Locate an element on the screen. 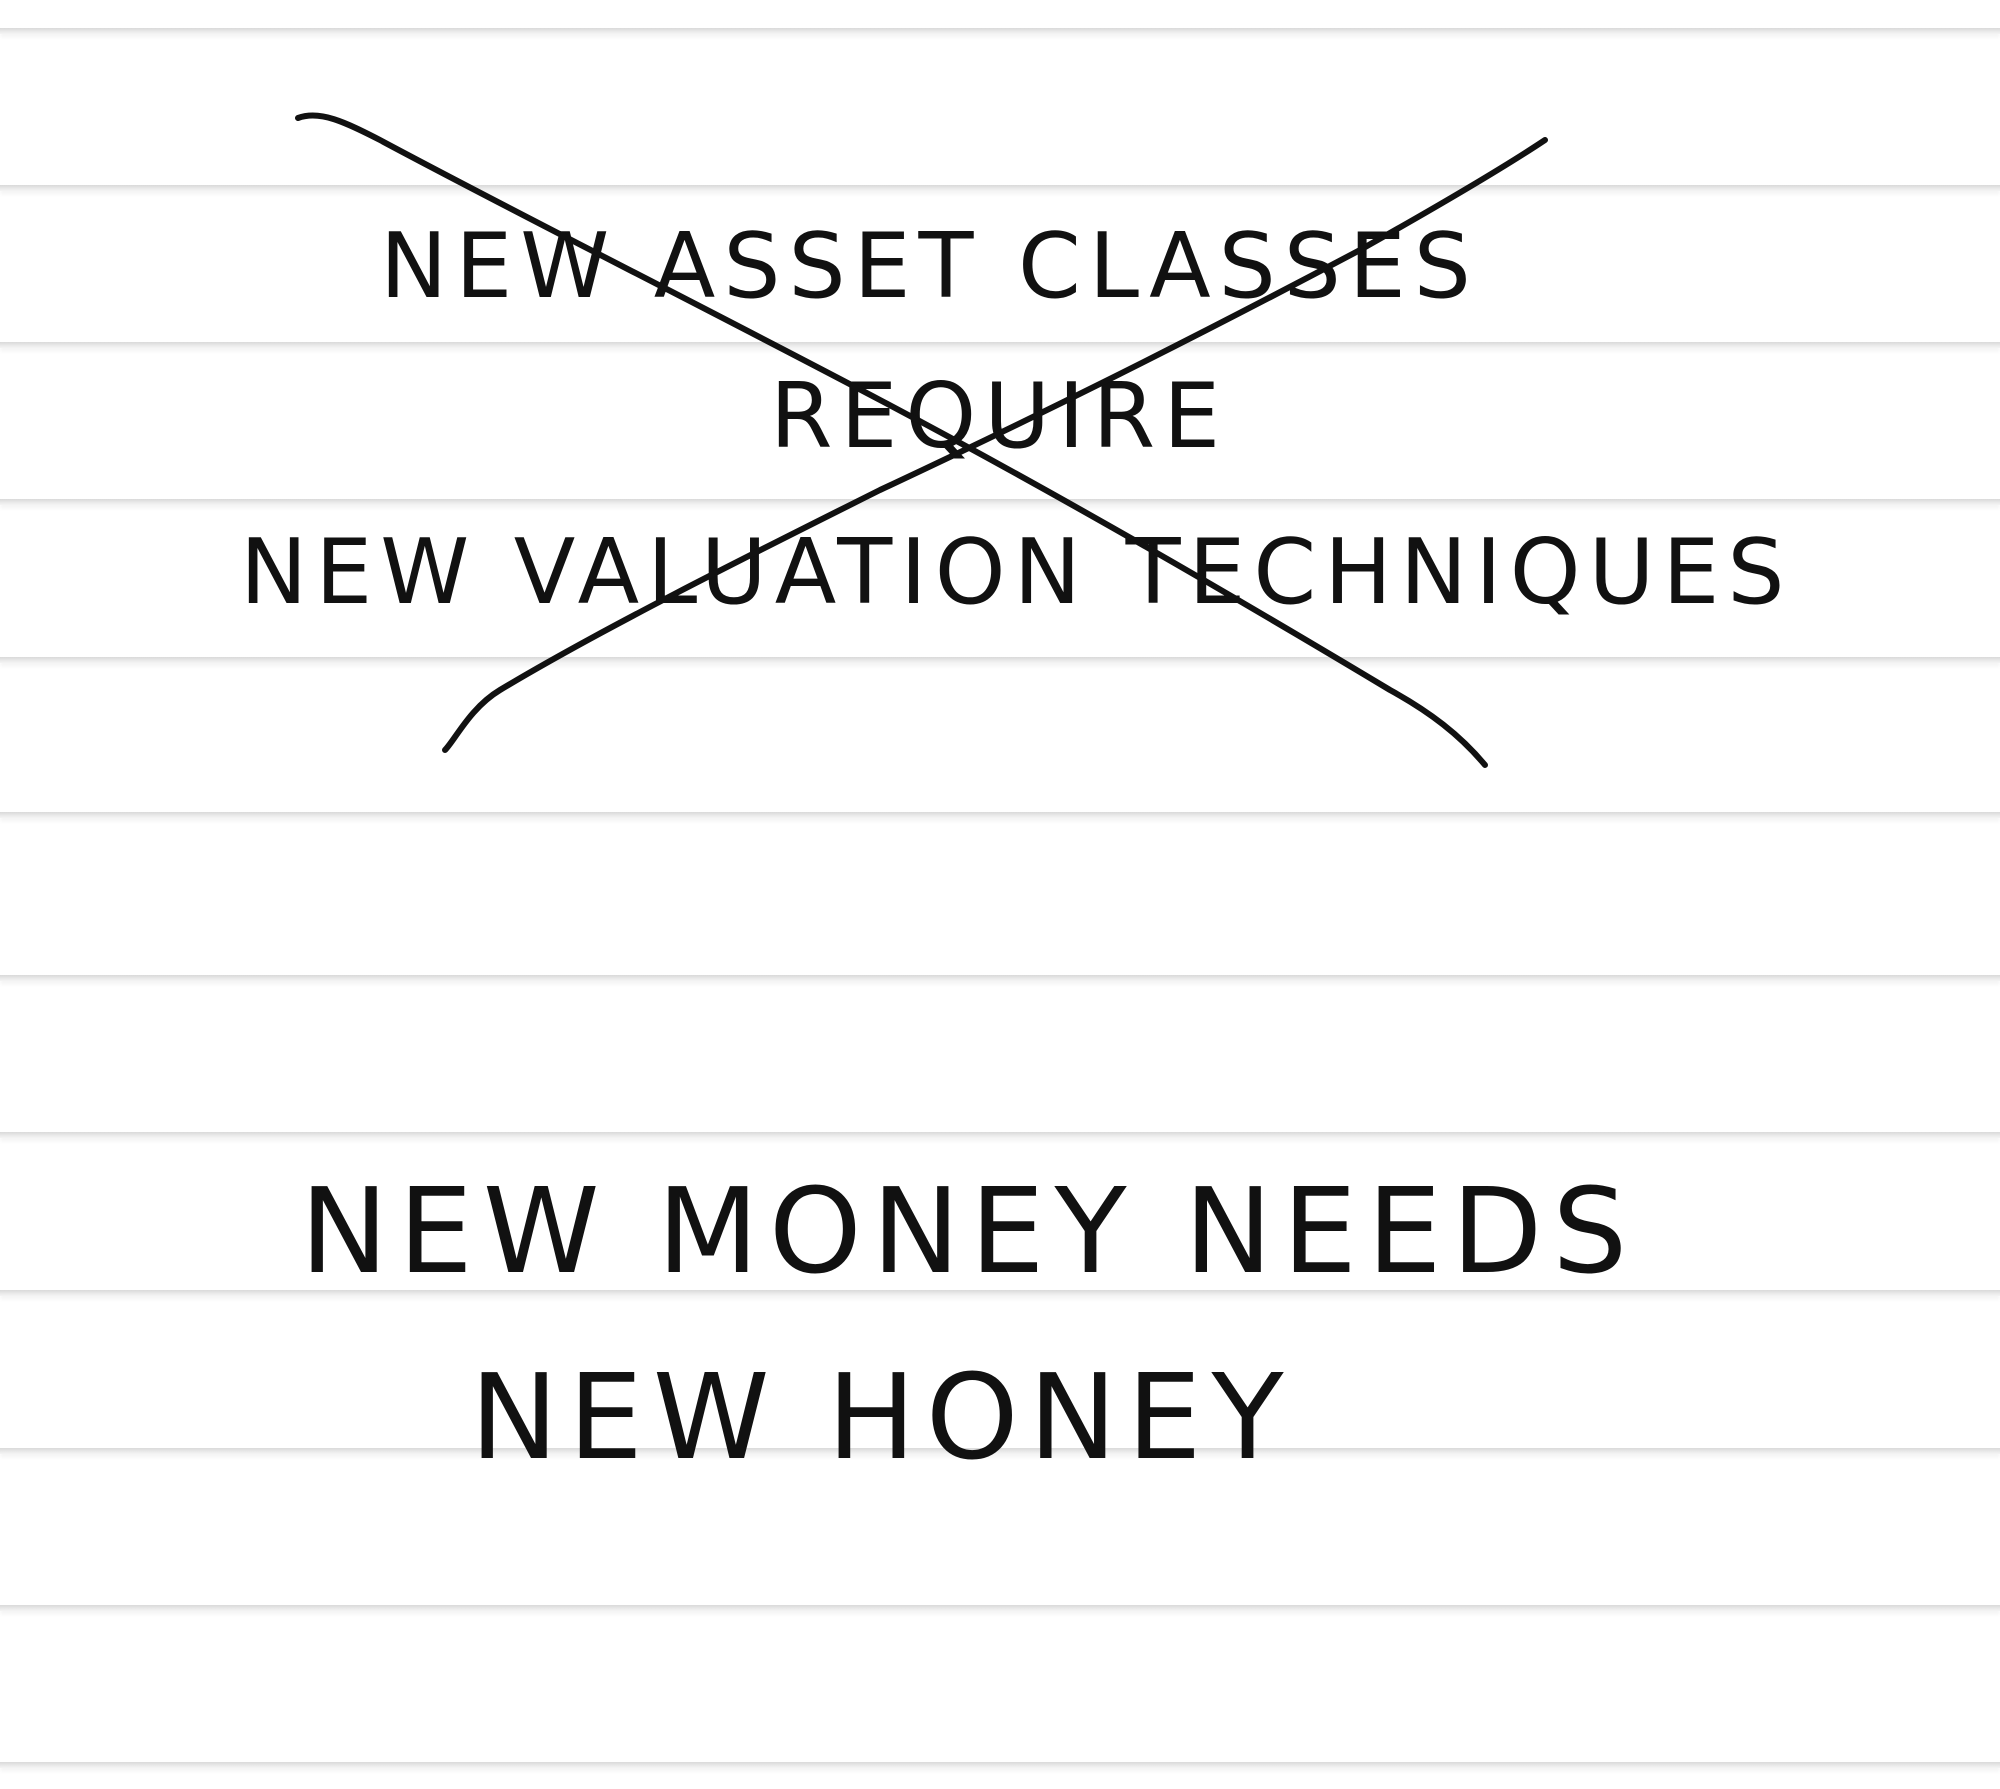 The width and height of the screenshot is (2000, 1789). crossed-line-3: NEW VALUATION TECHNIQUES is located at coordinates (1016, 572).